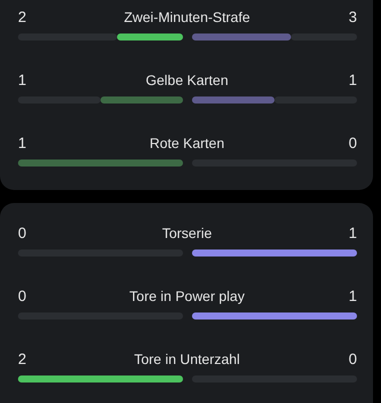 This screenshot has width=381, height=403. Describe the element at coordinates (187, 359) in the screenshot. I see `category-label: Tore in Unterzahl` at that location.